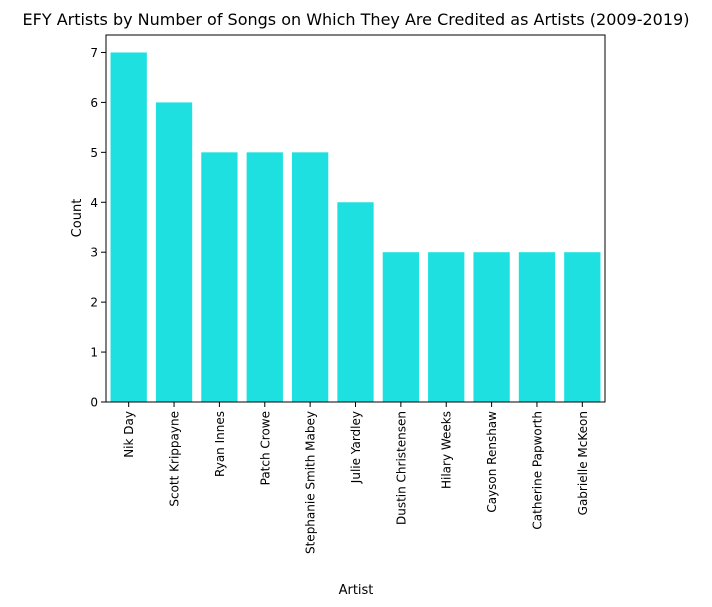  What do you see at coordinates (94, 53) in the screenshot?
I see `y-tick-label: 7` at bounding box center [94, 53].